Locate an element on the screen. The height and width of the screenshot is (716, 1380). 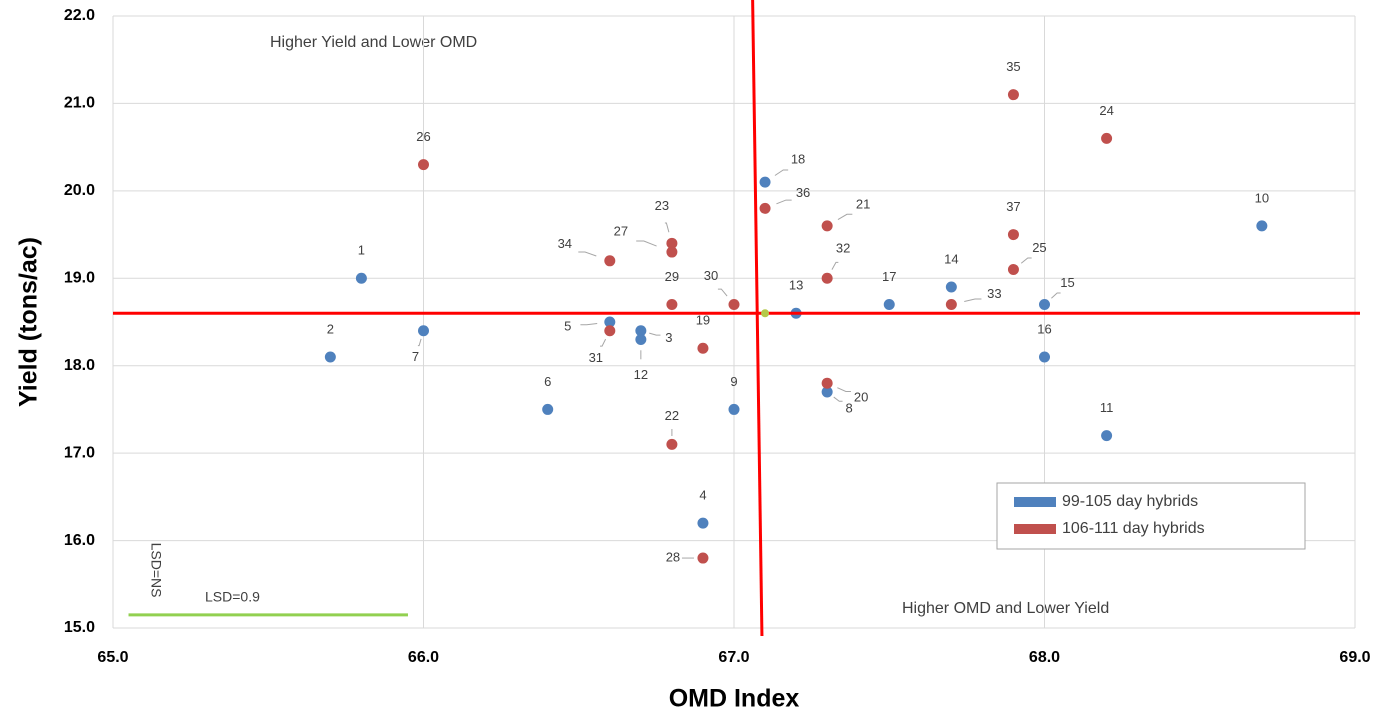
point-label: 33 is located at coordinates (994, 293).